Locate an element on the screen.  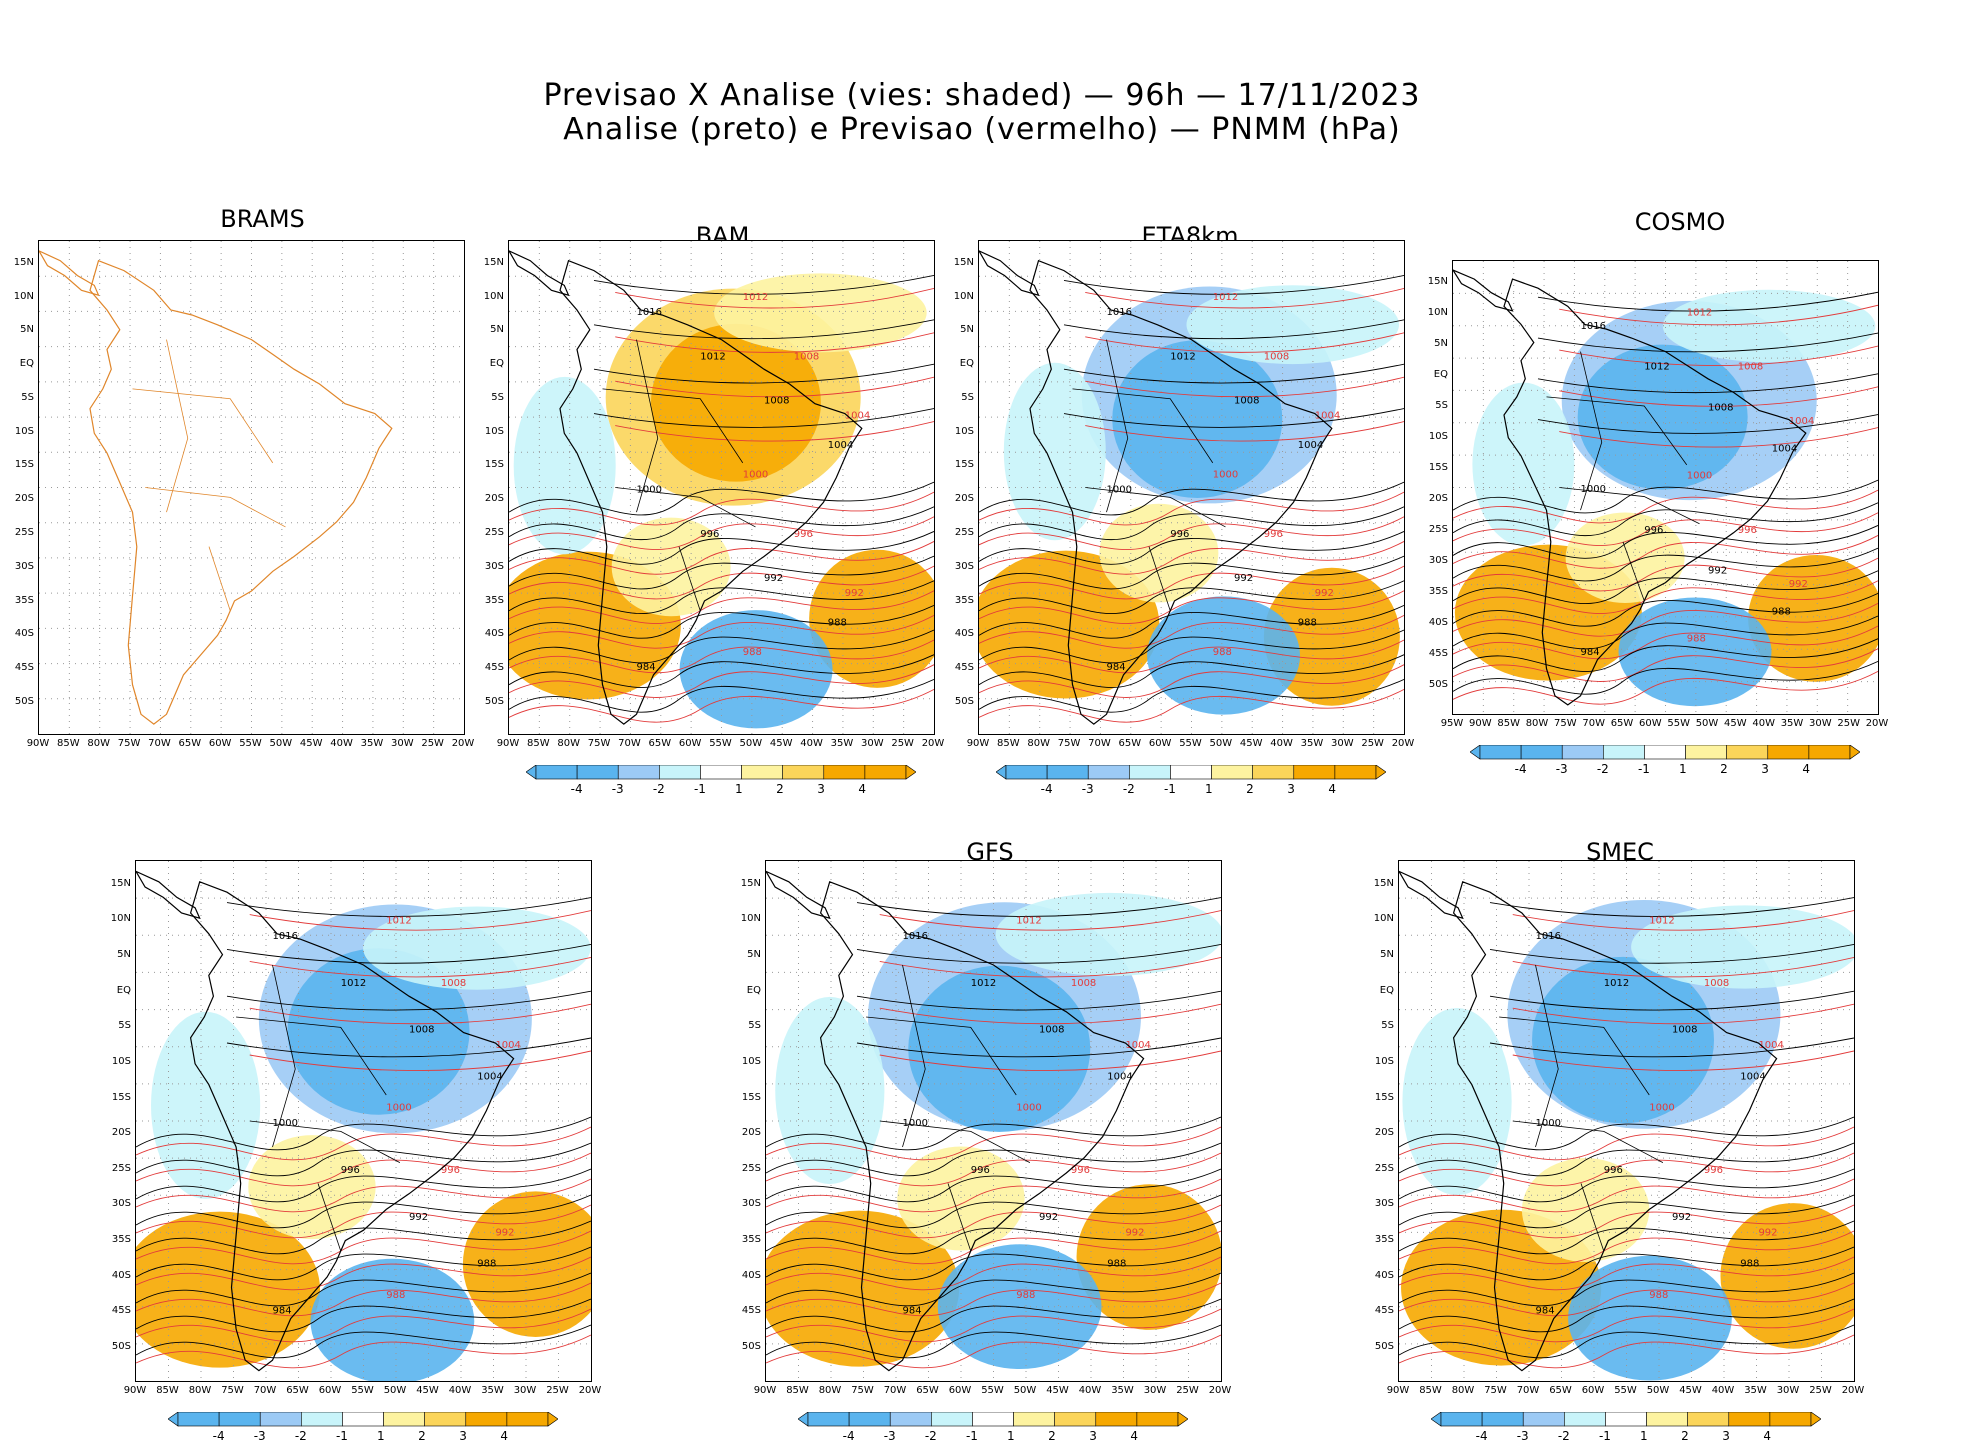
lon-tick-label: 25W is located at coordinates (1848, 723).